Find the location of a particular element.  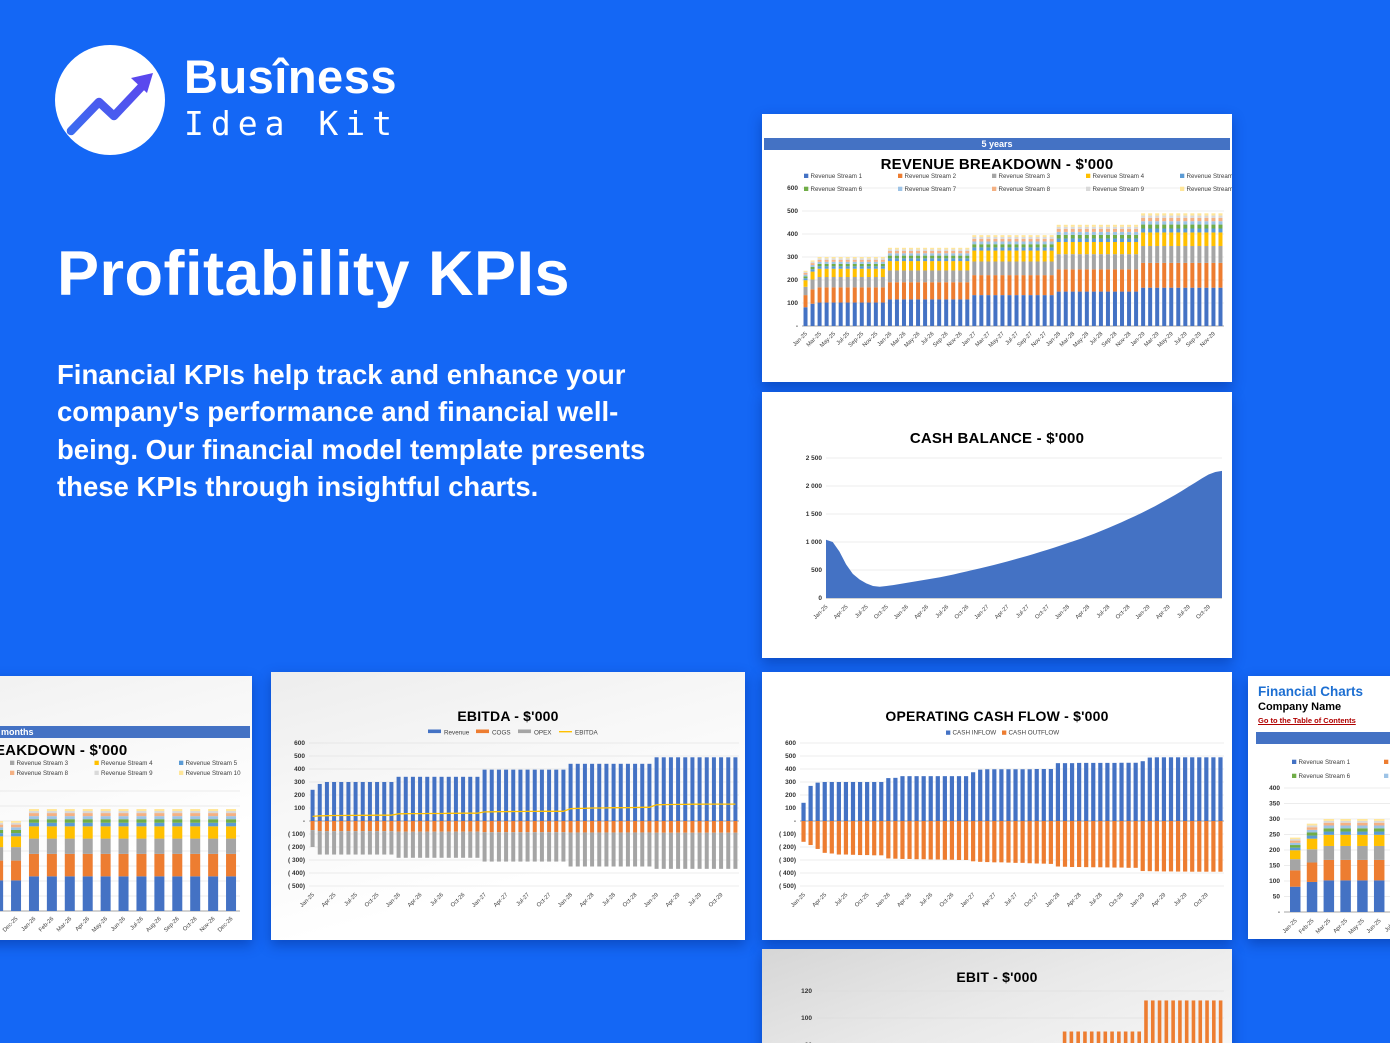

svg-text: May-25 is located at coordinates (1357, 927).